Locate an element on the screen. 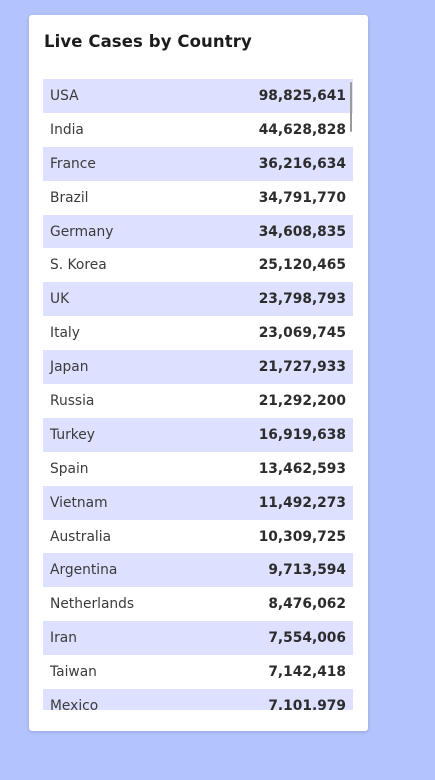 The image size is (435, 780). country-row: Argentina 9,713,594 is located at coordinates (198, 570).